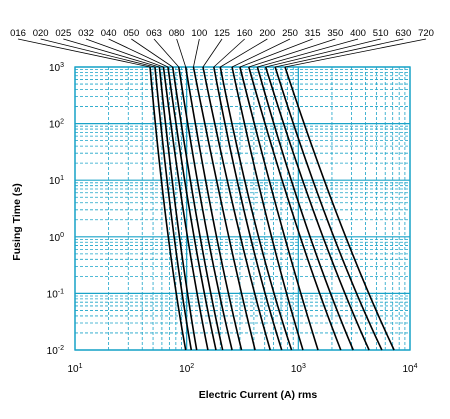 This screenshot has width=450, height=419. Describe the element at coordinates (335, 33) in the screenshot. I see `rating-label-350: 350` at that location.